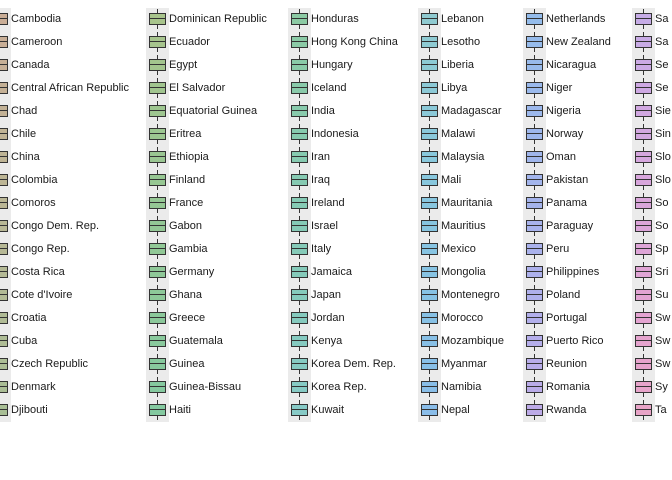 This screenshot has height=480, width=672. I want to click on legend-label: Portugal, so click(566, 318).